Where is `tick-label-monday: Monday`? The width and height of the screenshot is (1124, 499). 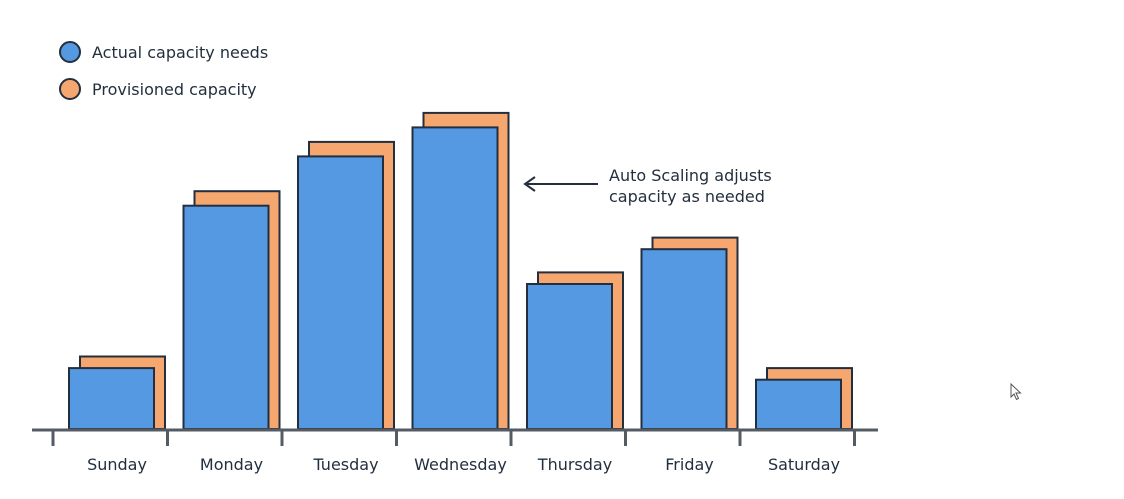
tick-label-monday: Monday is located at coordinates (231, 464).